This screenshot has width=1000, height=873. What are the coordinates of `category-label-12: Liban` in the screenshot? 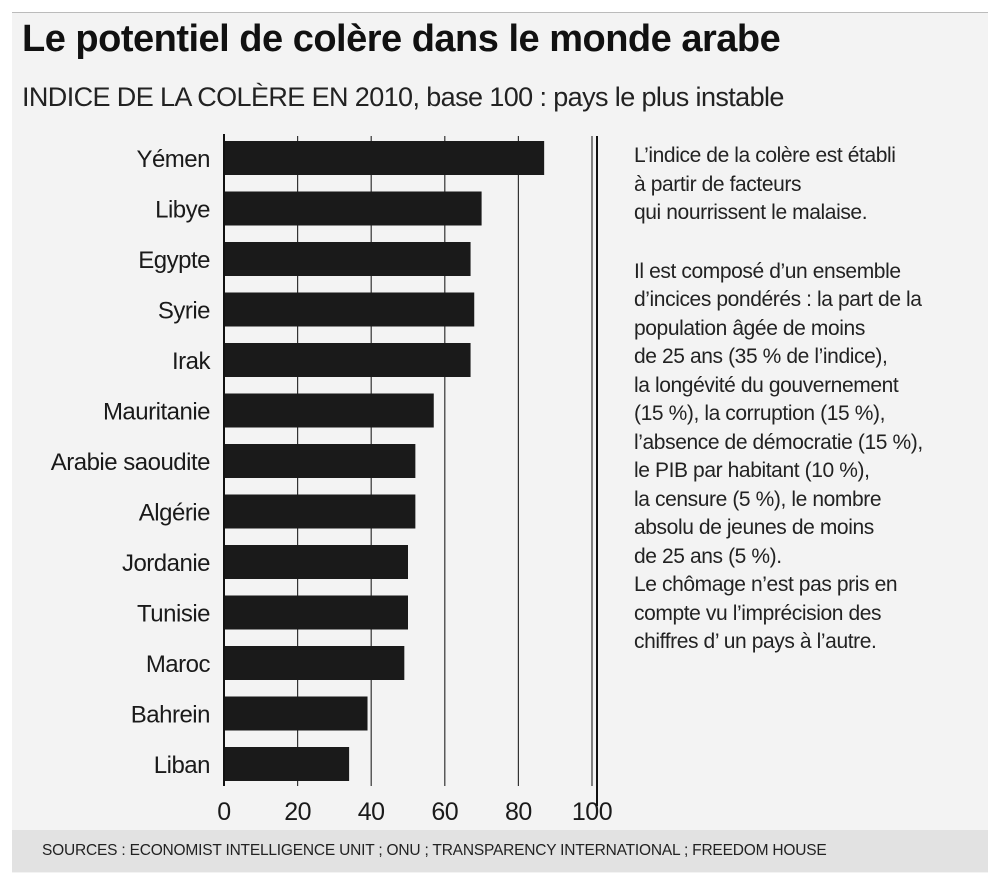 It's located at (182, 765).